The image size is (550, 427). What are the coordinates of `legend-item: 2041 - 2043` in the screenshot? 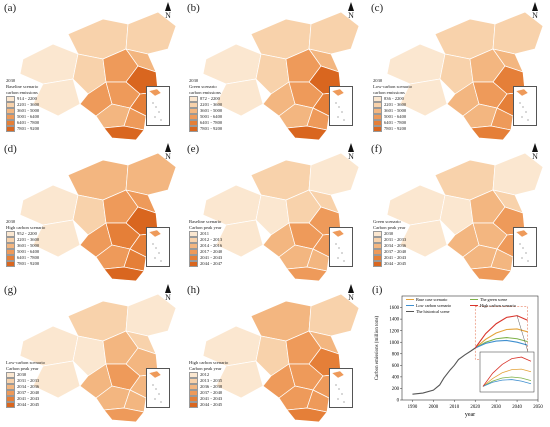 It's located at (389, 258).